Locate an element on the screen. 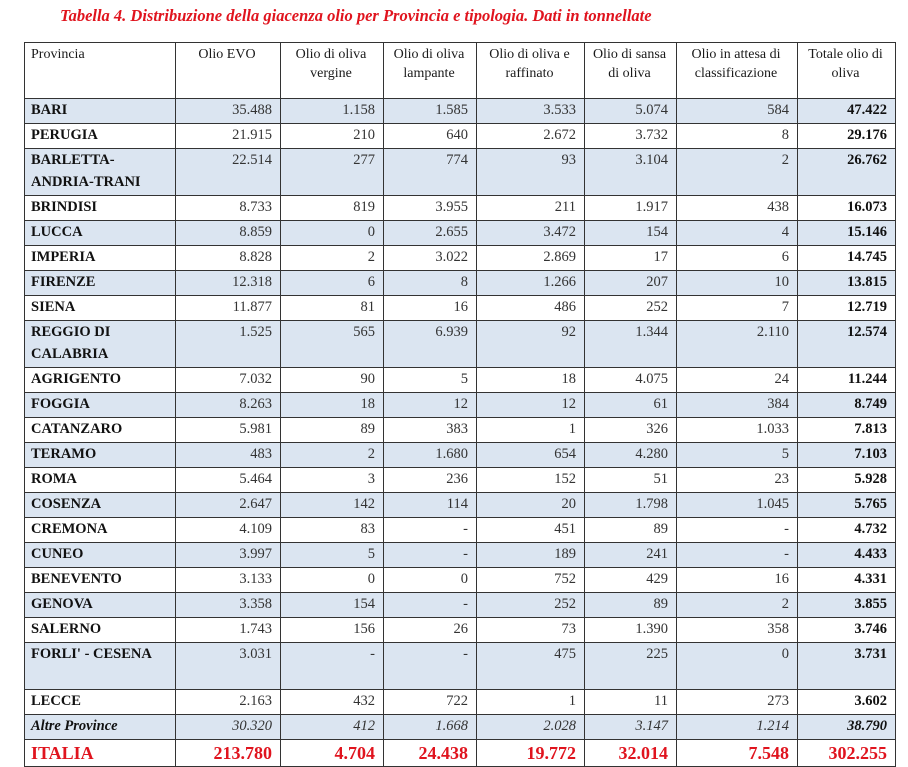  cell-olio-raffinato: 93 is located at coordinates (530, 172).